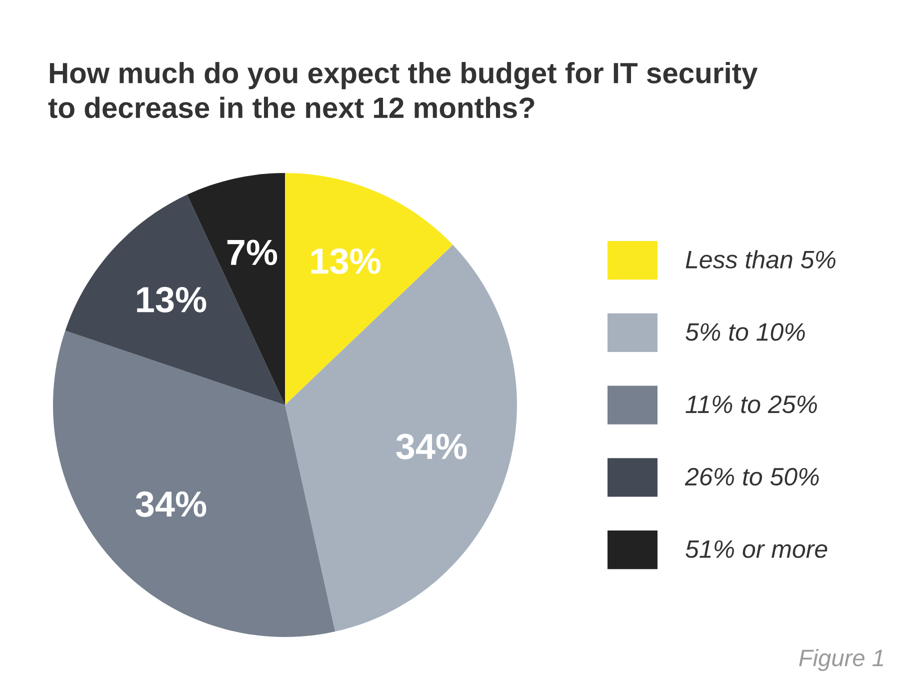 The image size is (913, 693). What do you see at coordinates (761, 259) in the screenshot?
I see `legend-label: Less than 5%` at bounding box center [761, 259].